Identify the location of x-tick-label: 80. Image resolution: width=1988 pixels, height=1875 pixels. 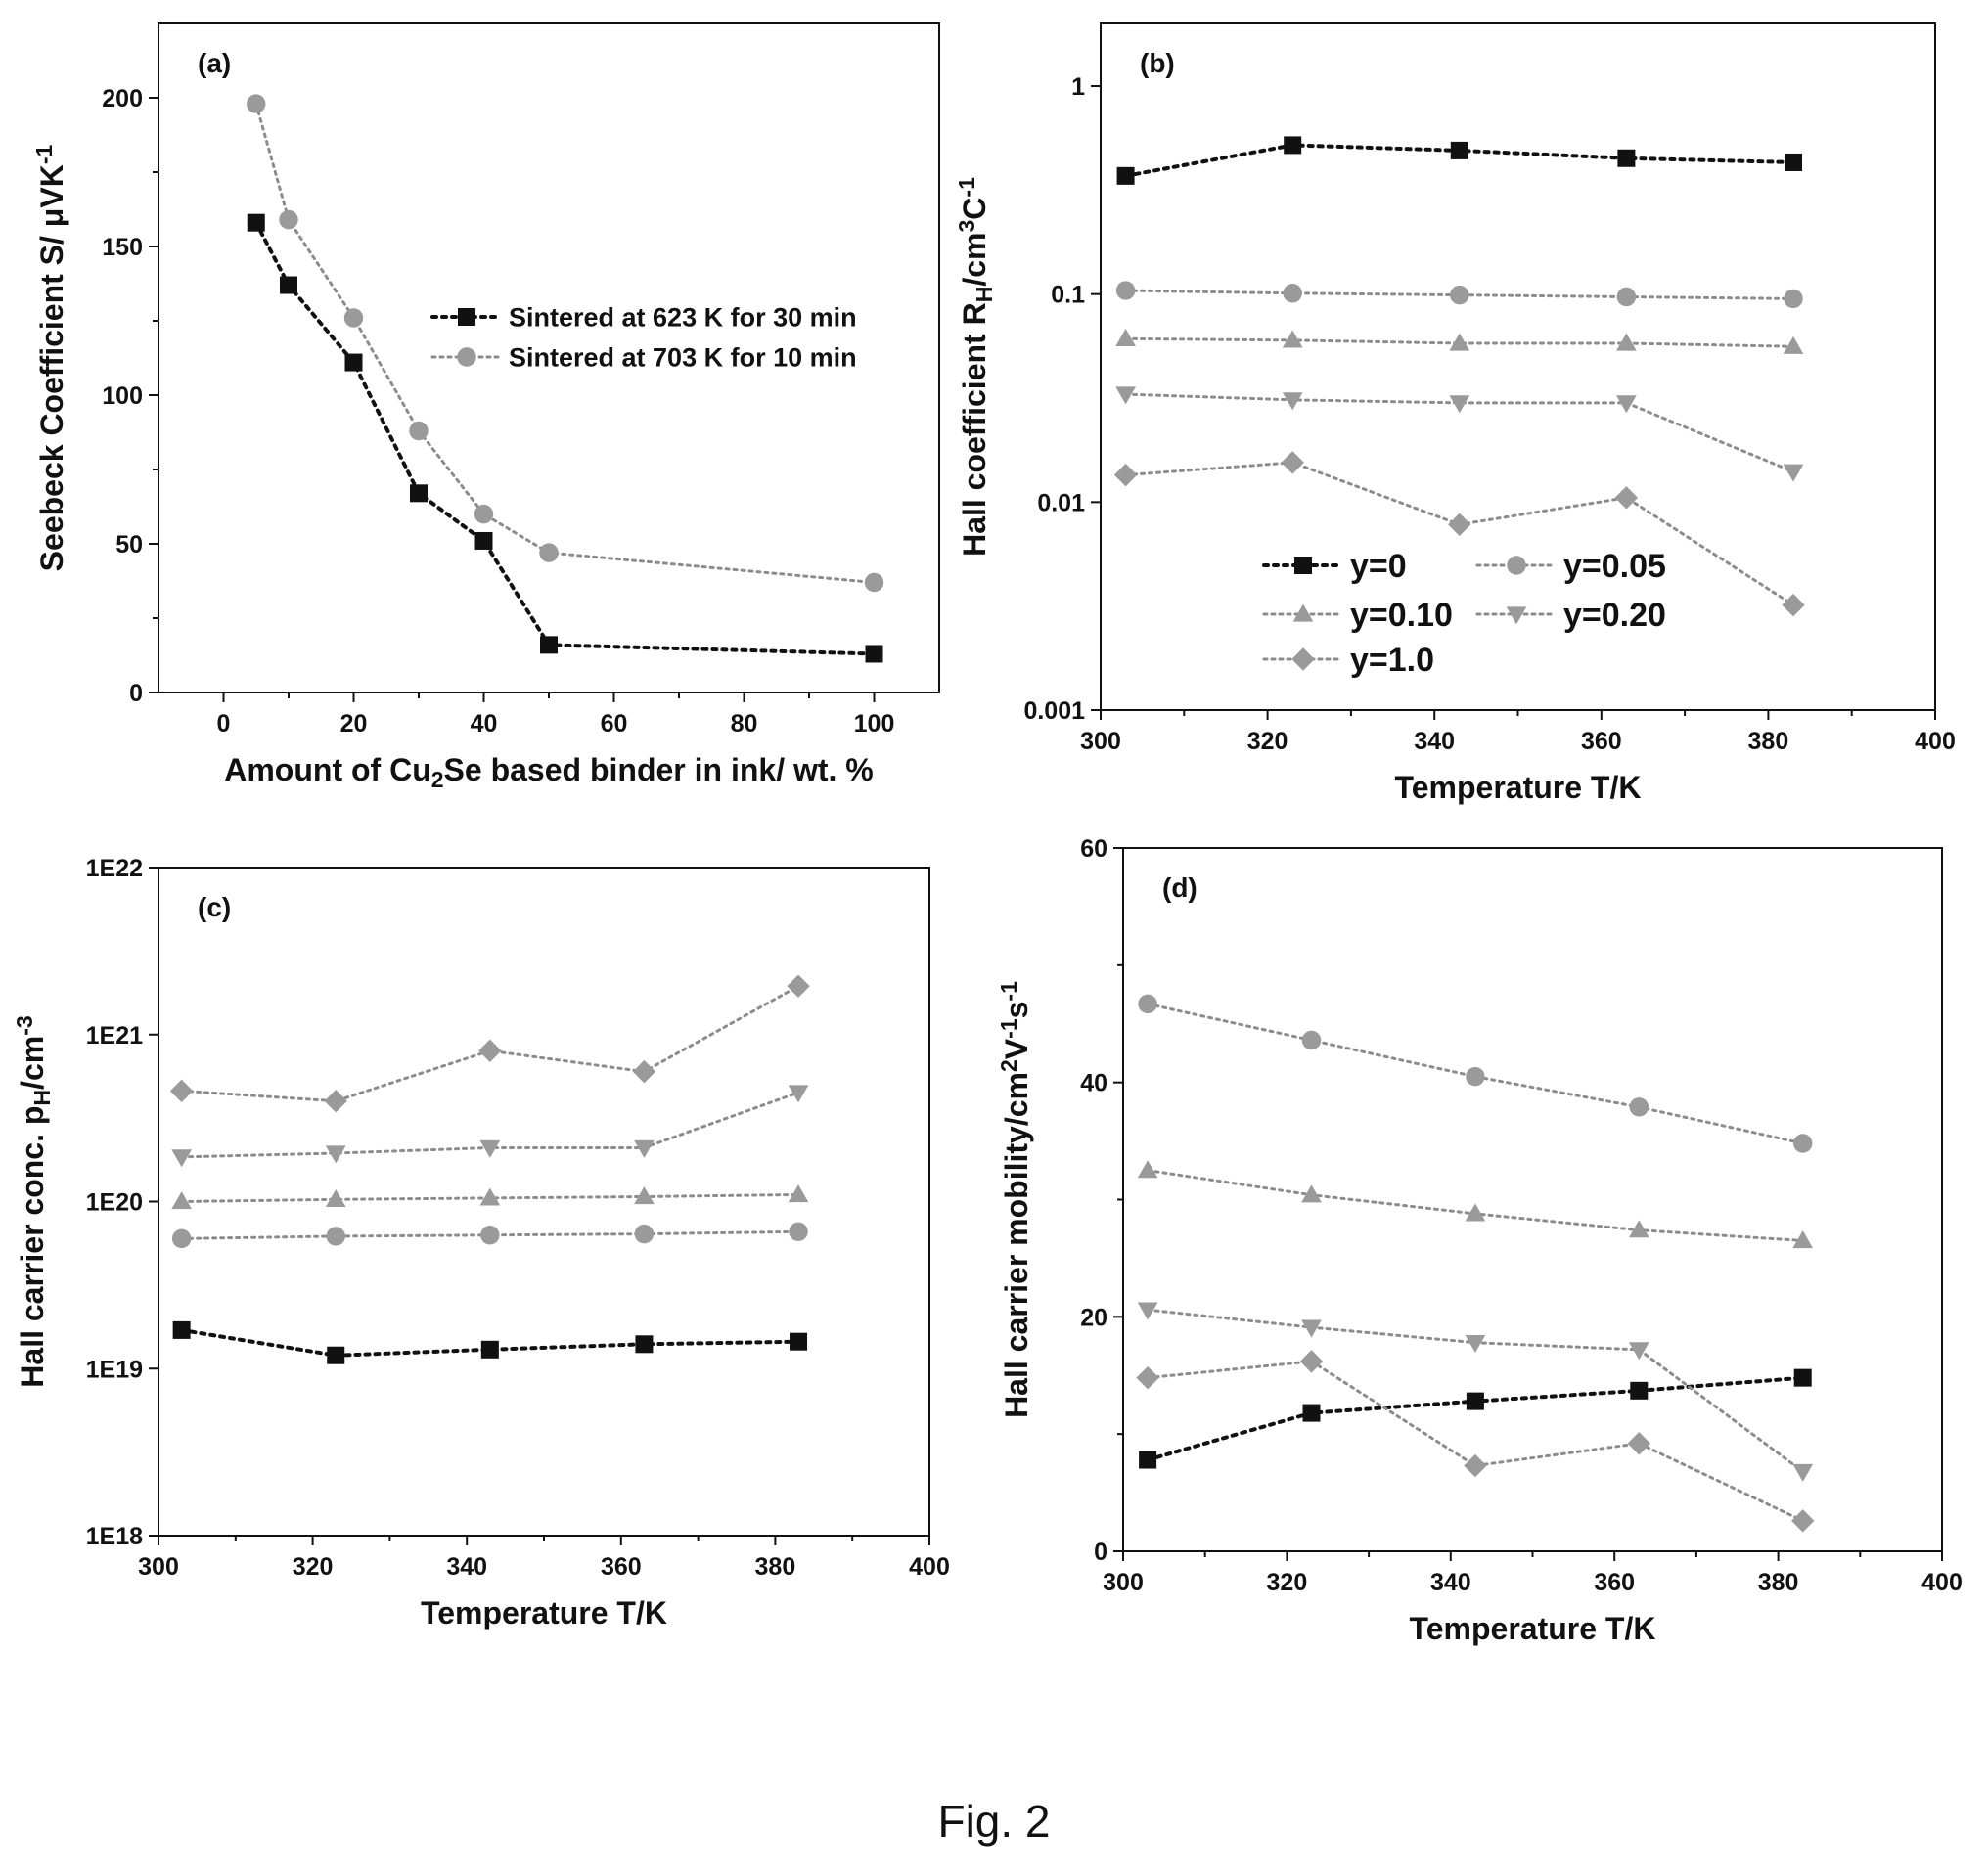
(745, 723).